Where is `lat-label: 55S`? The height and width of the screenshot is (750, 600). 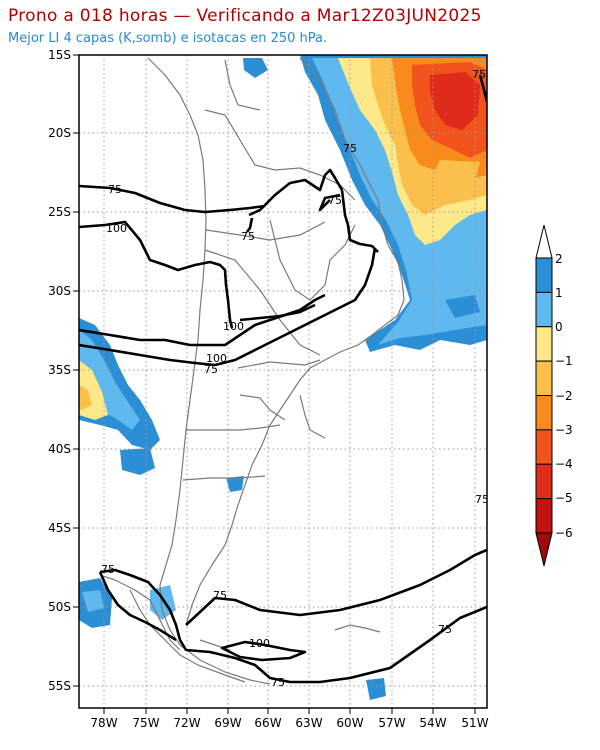 lat-label: 55S is located at coordinates (59, 686).